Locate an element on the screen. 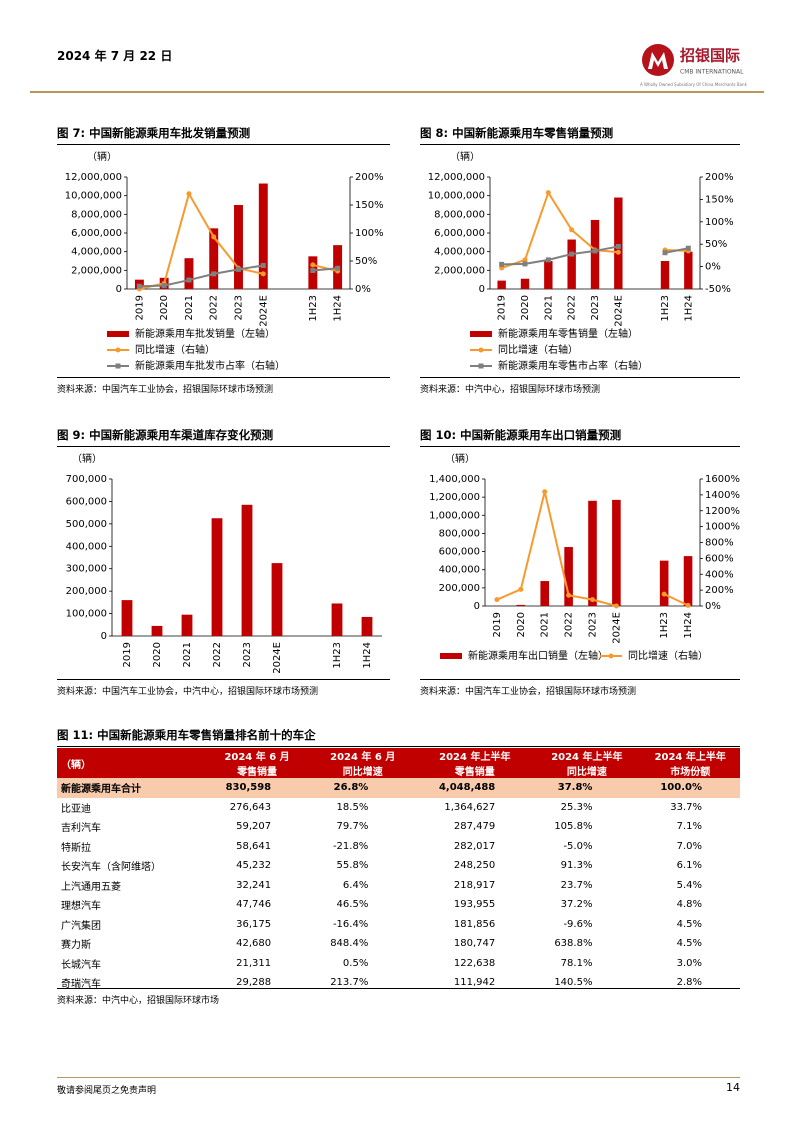  y-tick-label: 4,000,000 is located at coordinates (459, 252).